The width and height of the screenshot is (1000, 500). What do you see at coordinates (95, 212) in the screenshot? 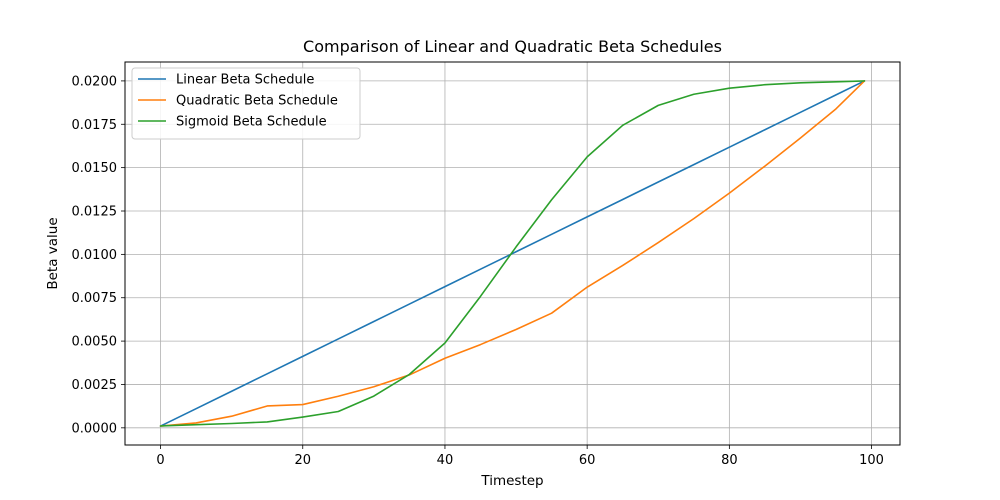
I see `y-tick-label: 0.0125` at bounding box center [95, 212].